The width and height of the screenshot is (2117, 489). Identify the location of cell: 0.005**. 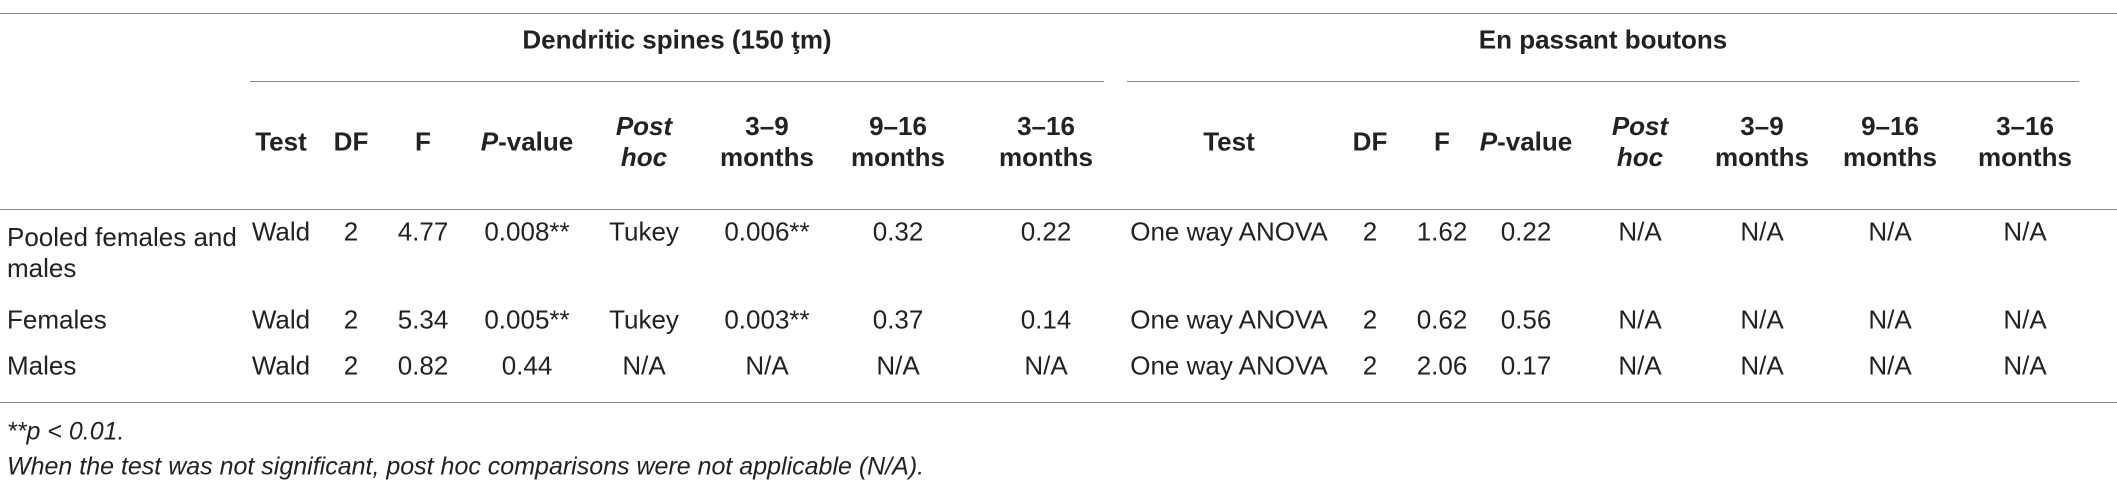
(527, 319).